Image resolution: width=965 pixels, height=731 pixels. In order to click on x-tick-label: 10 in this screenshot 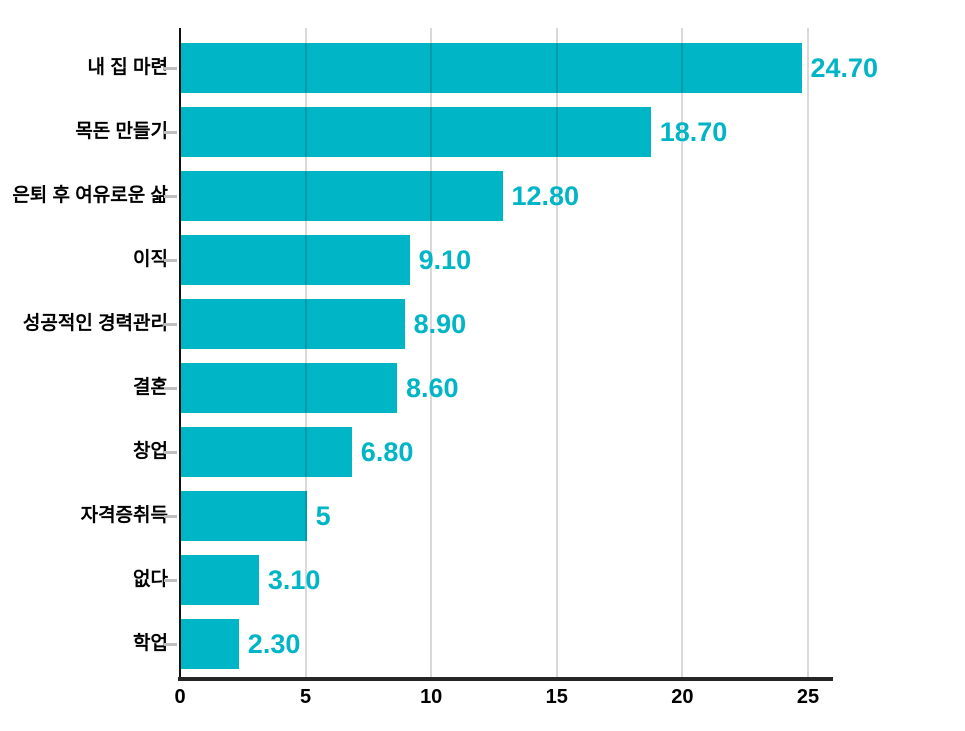, I will do `click(431, 697)`.